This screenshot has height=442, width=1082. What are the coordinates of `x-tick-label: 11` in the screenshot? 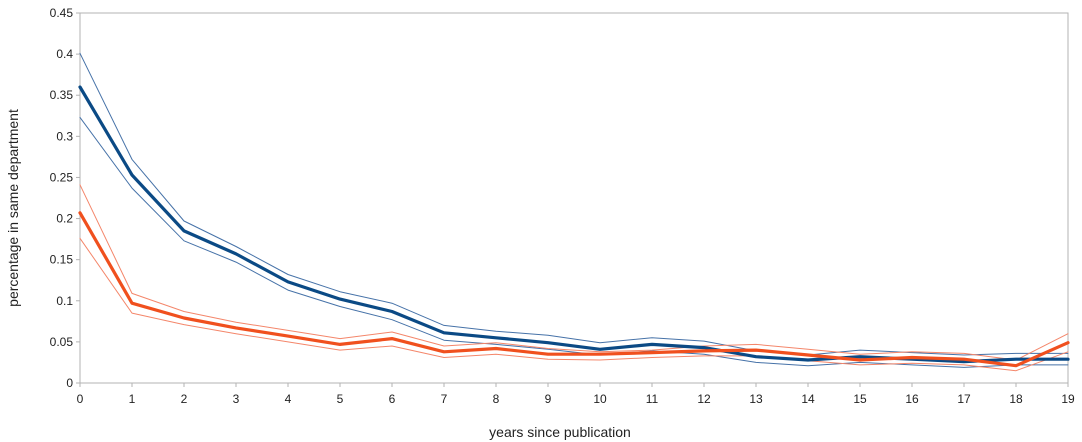 It's located at (652, 399).